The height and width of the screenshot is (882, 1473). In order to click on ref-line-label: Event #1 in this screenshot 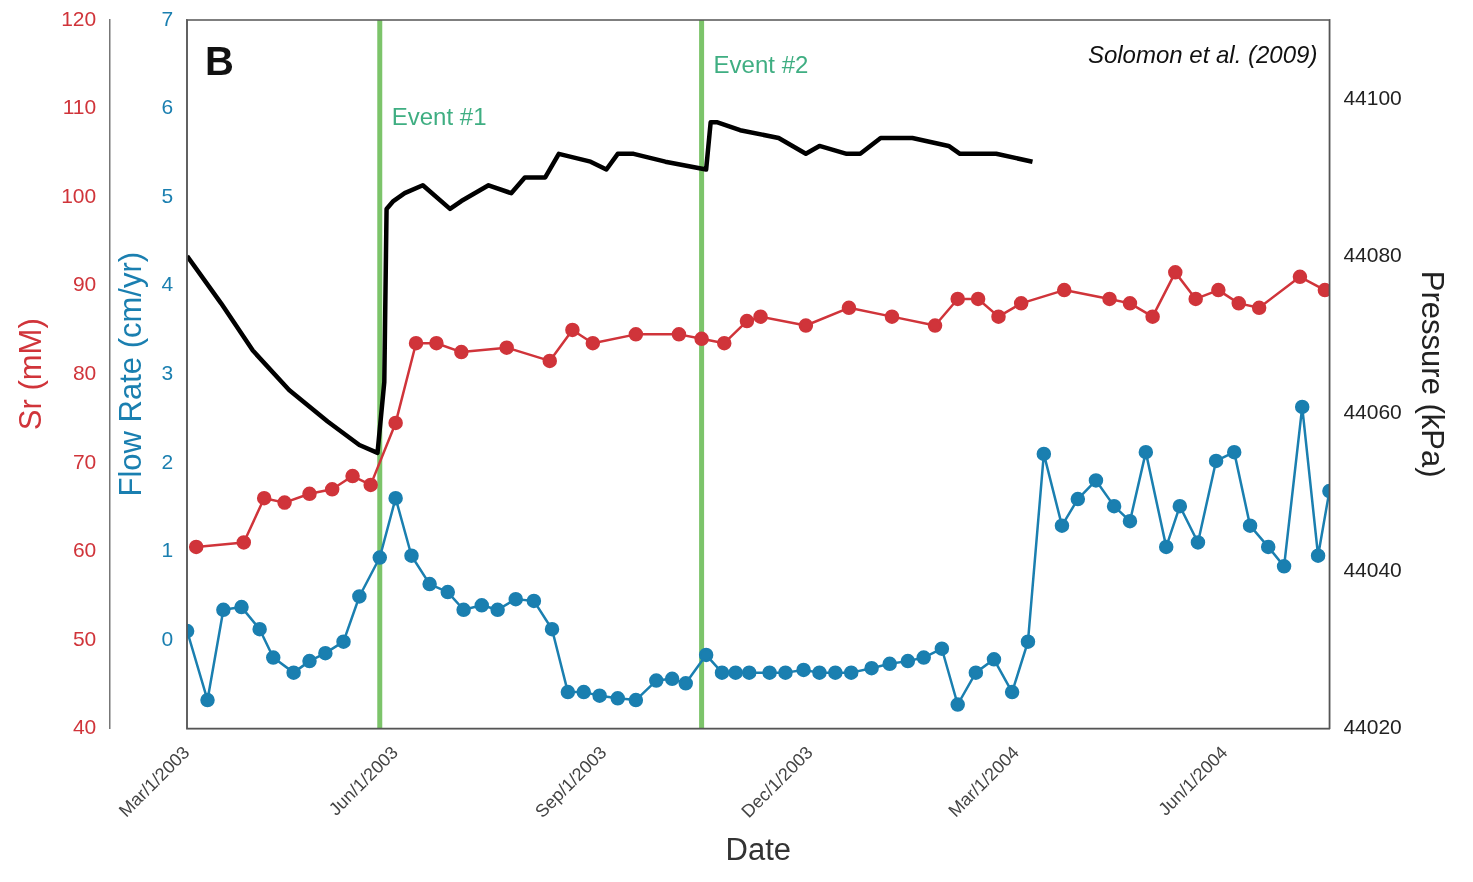, I will do `click(439, 116)`.